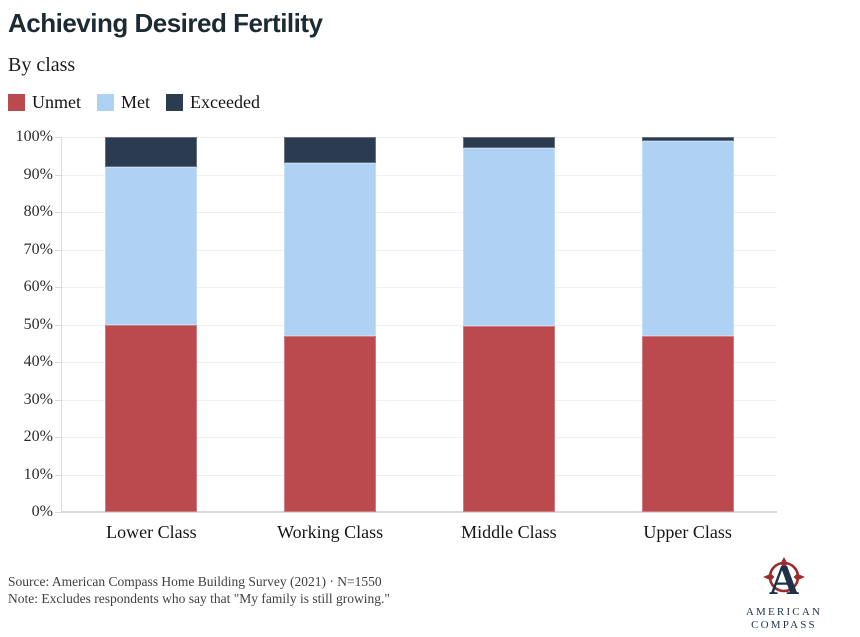  Describe the element at coordinates (419, 512) in the screenshot. I see `x-axis-line` at that location.